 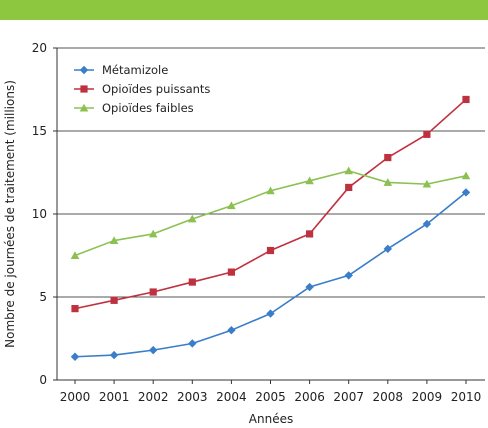 What do you see at coordinates (271, 419) in the screenshot?
I see `x-axis-title: Années` at bounding box center [271, 419].